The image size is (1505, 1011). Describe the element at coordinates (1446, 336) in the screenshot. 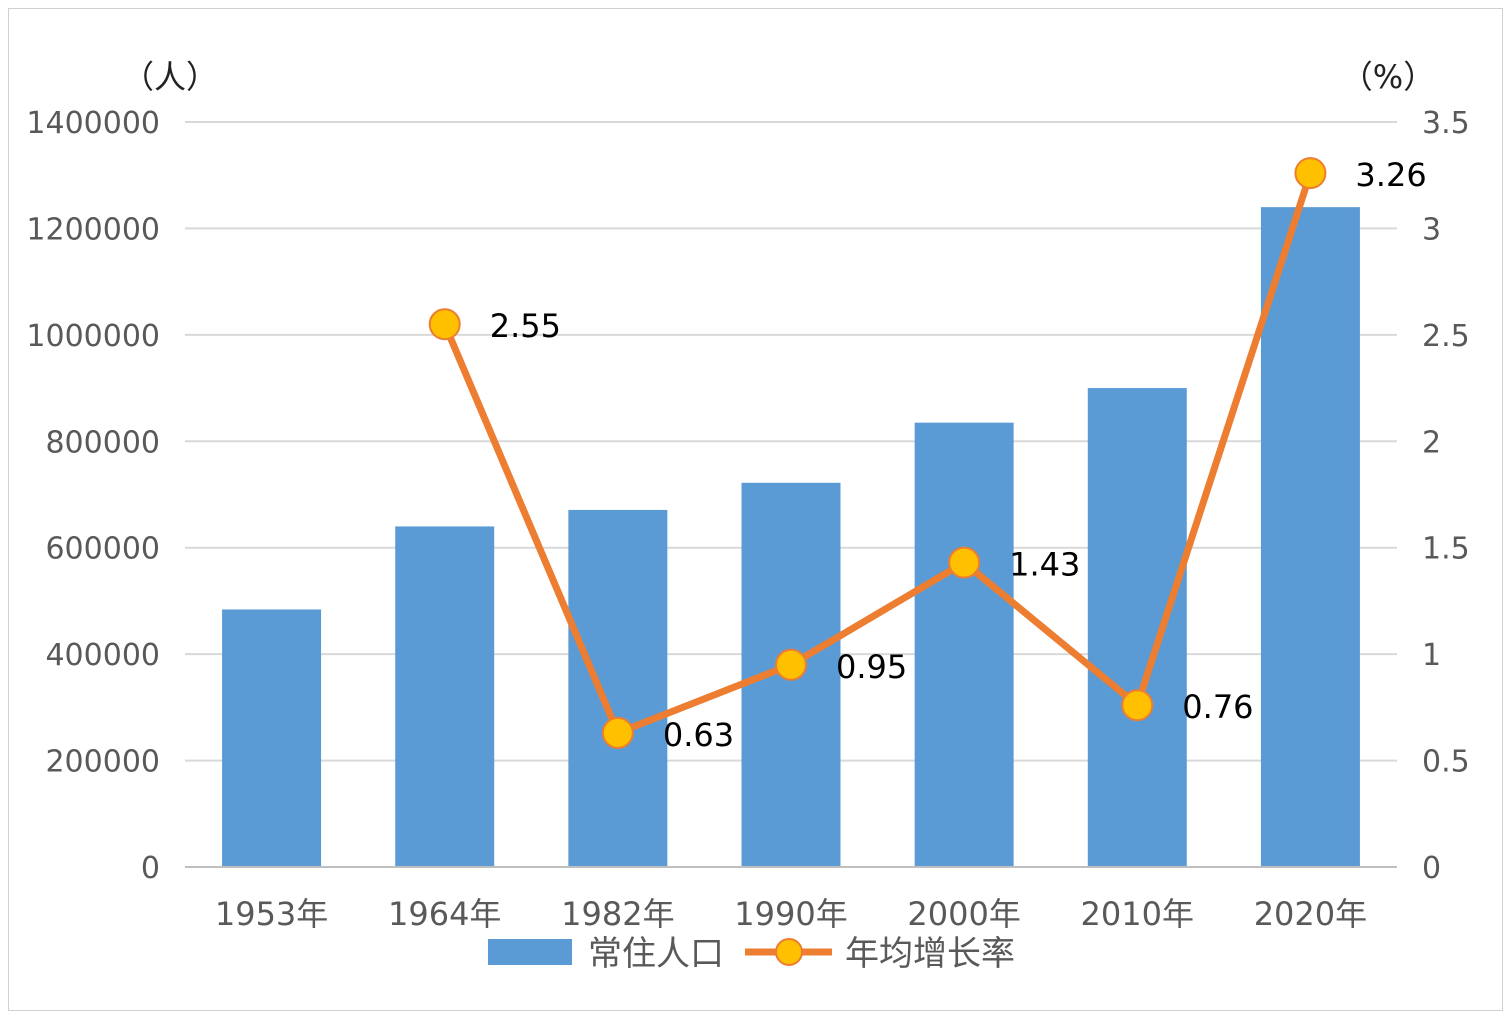

I see `y-right-tick-label: 2.5` at that location.